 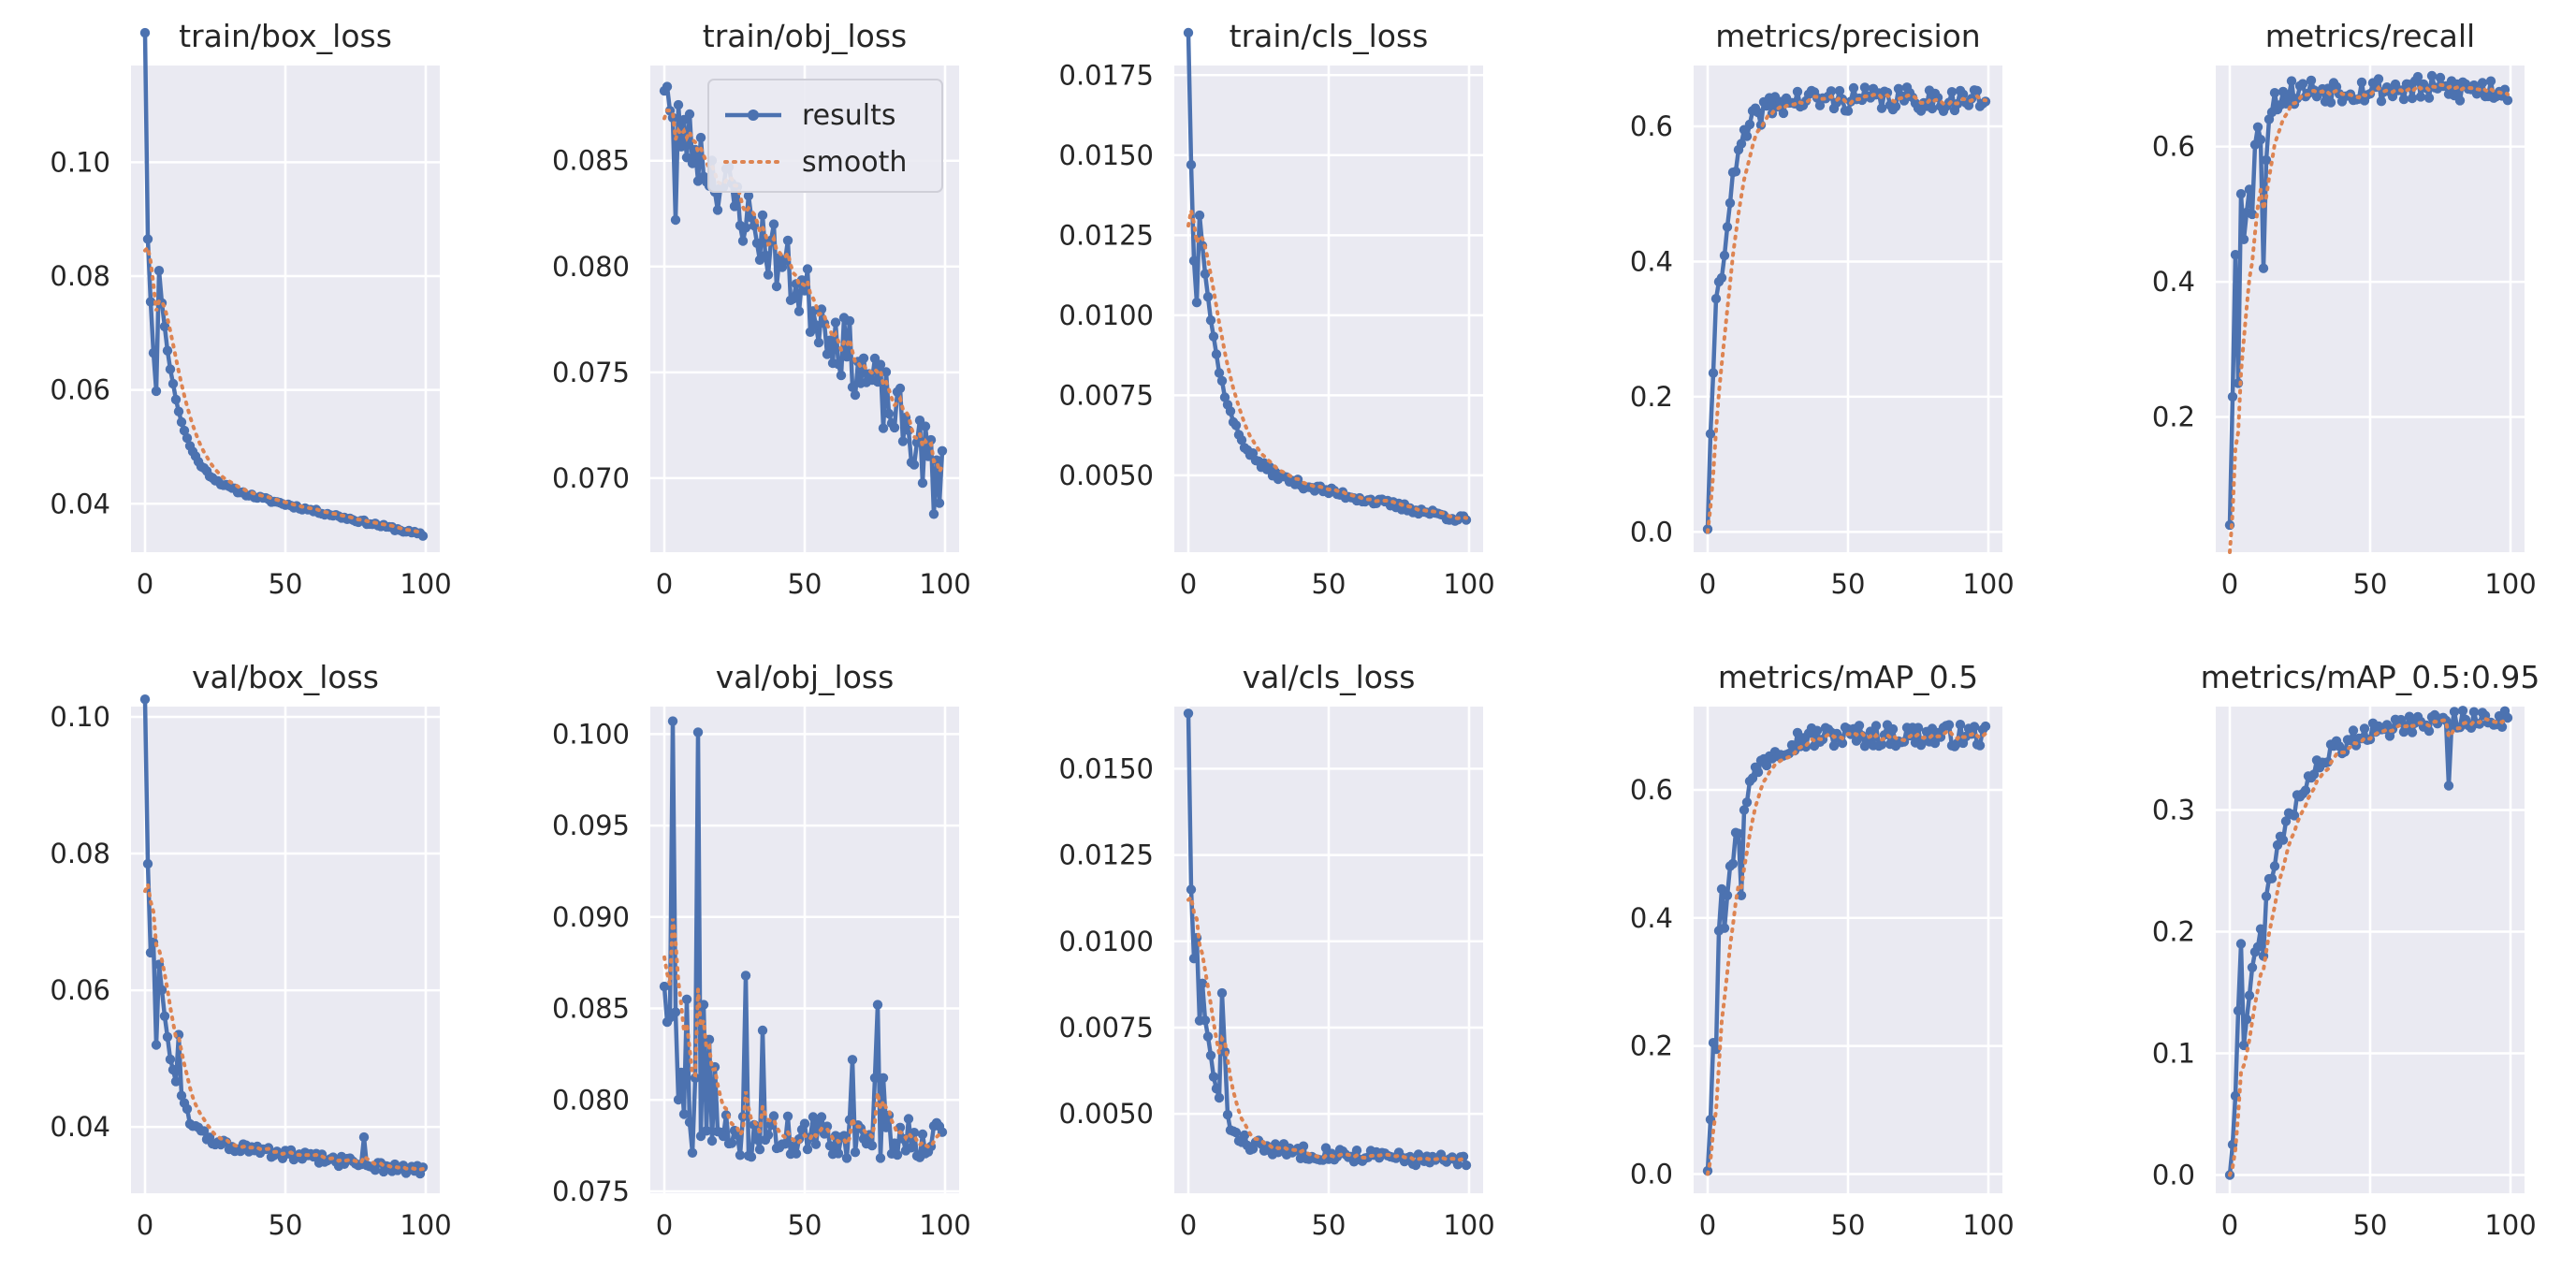 I want to click on legend-results-label: results, so click(x=849, y=115).